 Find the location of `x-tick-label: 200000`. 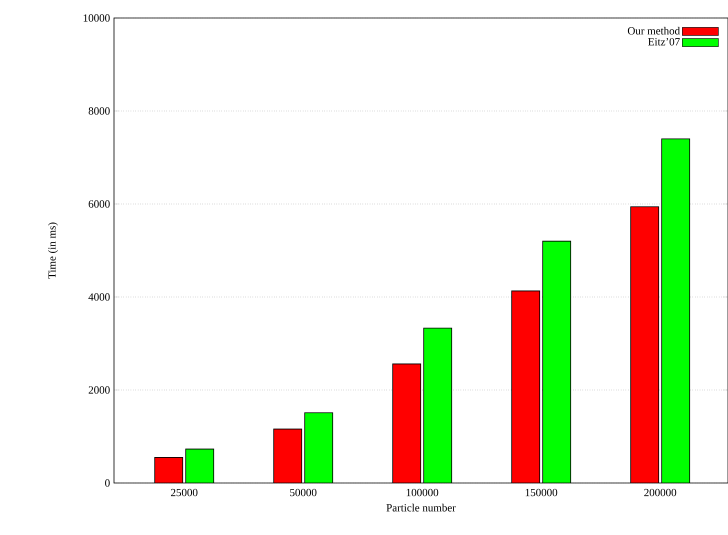

x-tick-label: 200000 is located at coordinates (660, 492).